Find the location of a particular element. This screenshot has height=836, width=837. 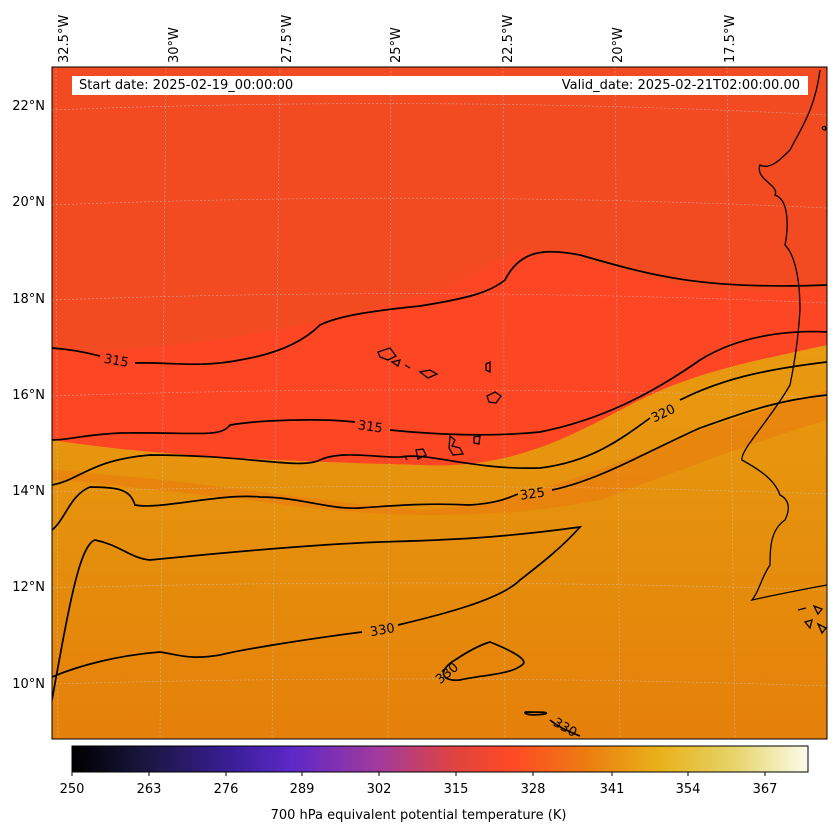

colorbar-tick-label: 341 is located at coordinates (612, 789).